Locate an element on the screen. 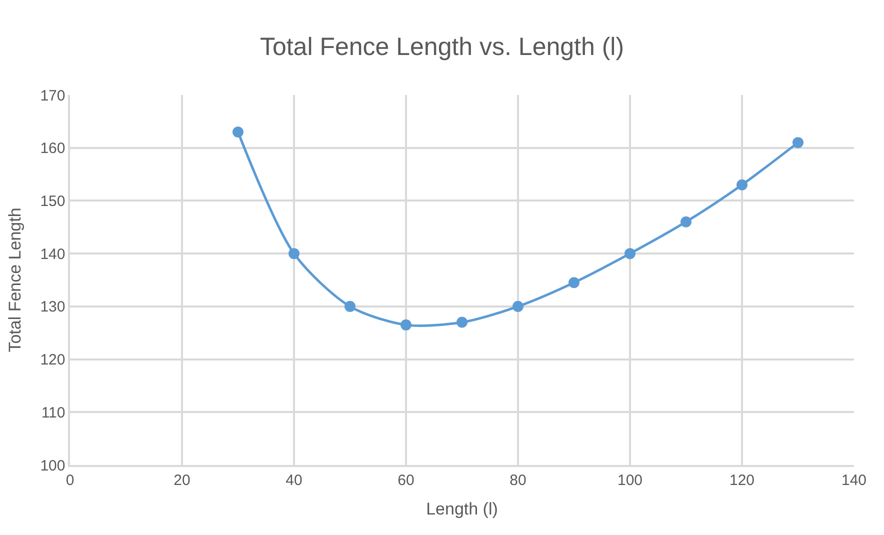  x-tick-label: 120 is located at coordinates (742, 480).